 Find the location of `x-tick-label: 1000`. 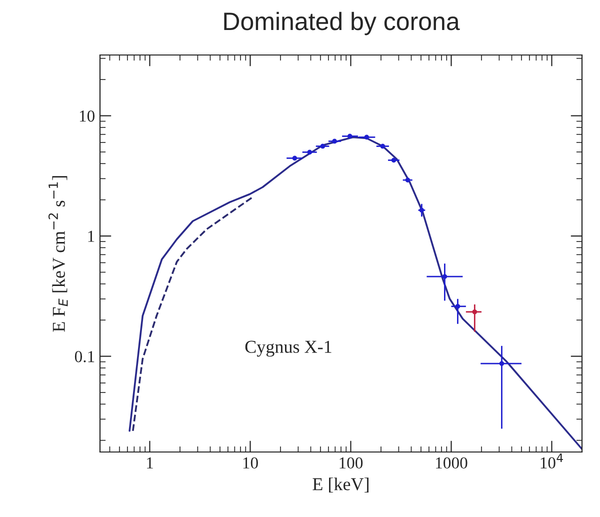

x-tick-label: 1000 is located at coordinates (452, 463).